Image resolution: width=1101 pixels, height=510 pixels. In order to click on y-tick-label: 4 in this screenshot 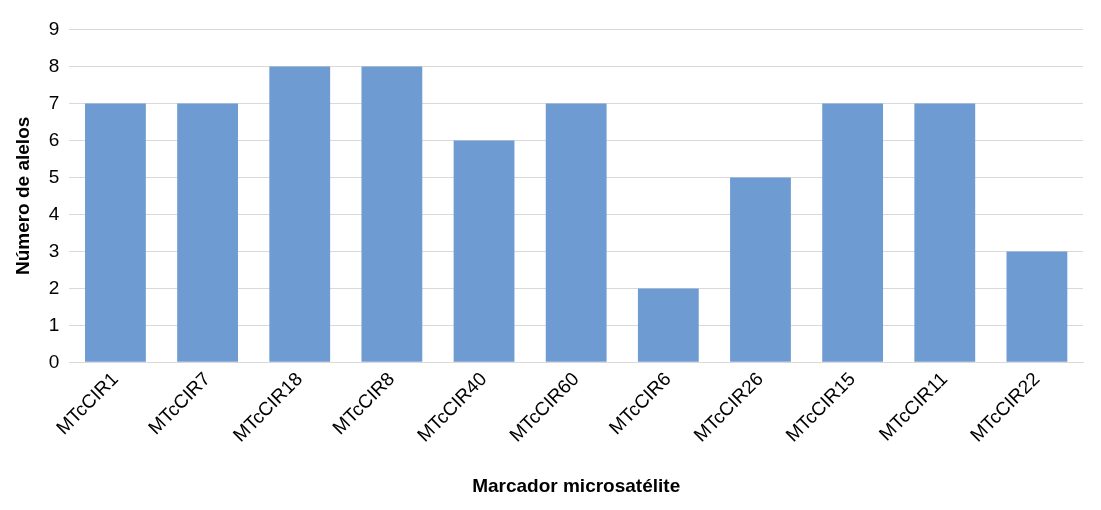, I will do `click(54, 213)`.